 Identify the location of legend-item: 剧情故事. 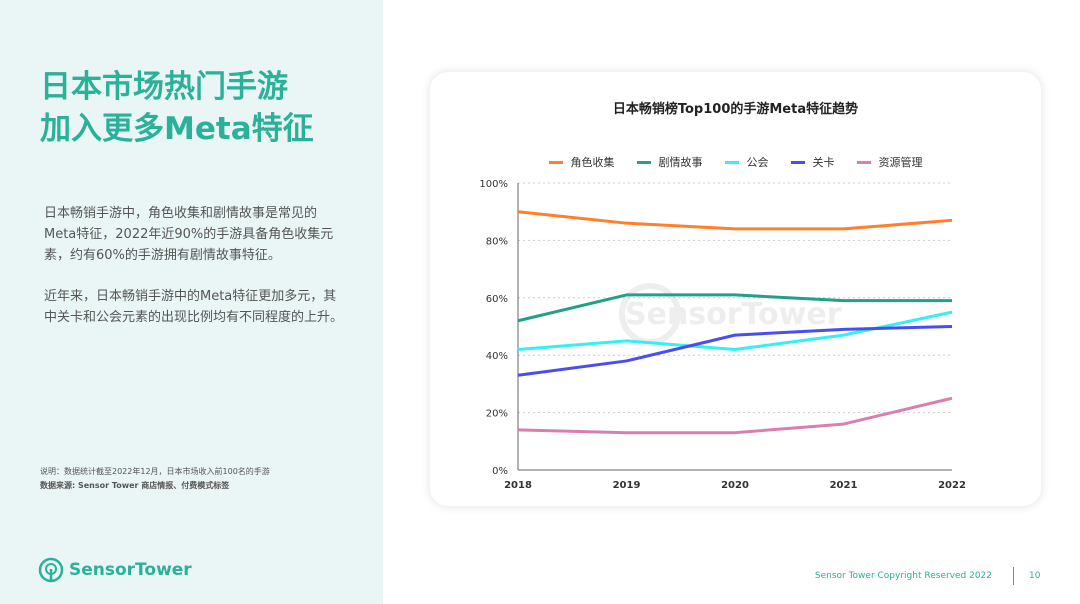
(669, 162).